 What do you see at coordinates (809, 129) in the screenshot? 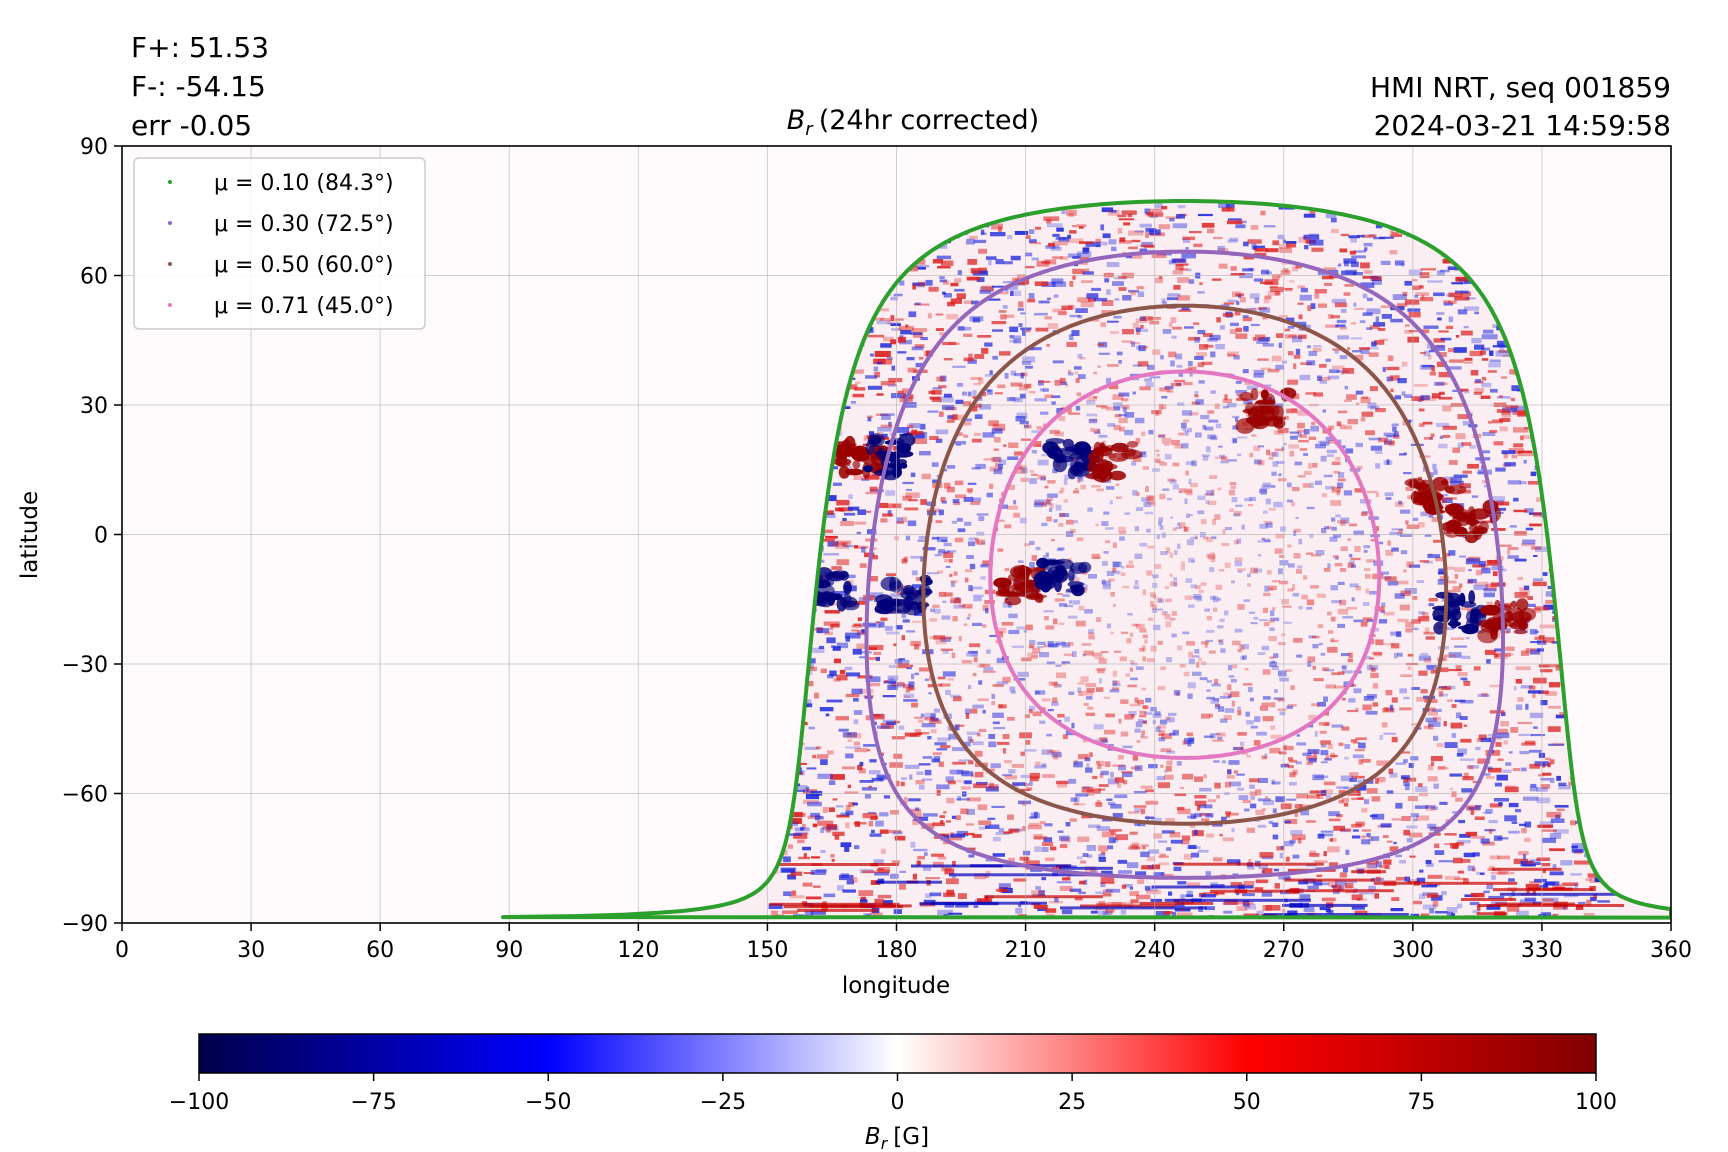
I see `title-symbol-sub: r` at bounding box center [809, 129].